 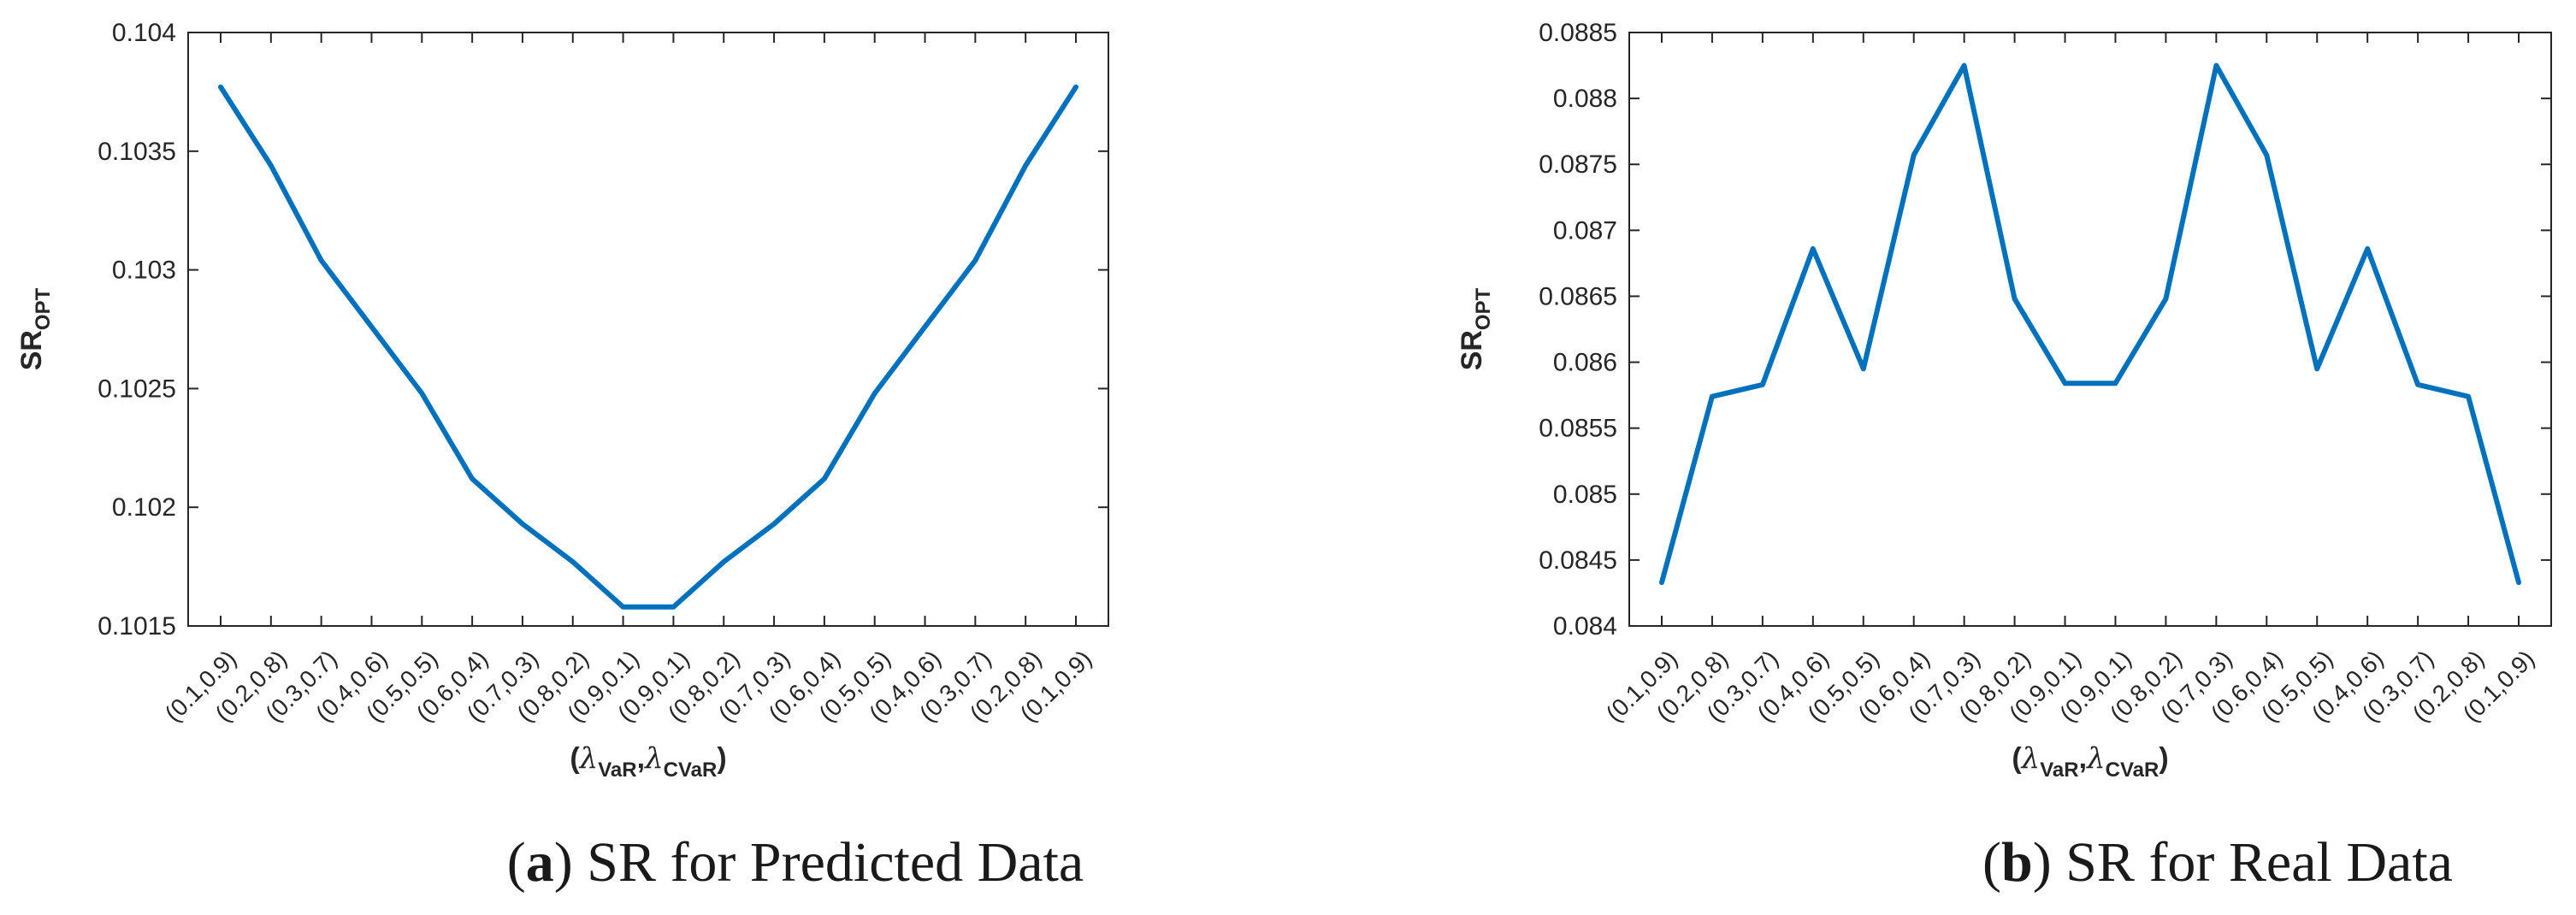 What do you see at coordinates (1578, 296) in the screenshot?
I see `y-tick-label: 0.0865` at bounding box center [1578, 296].